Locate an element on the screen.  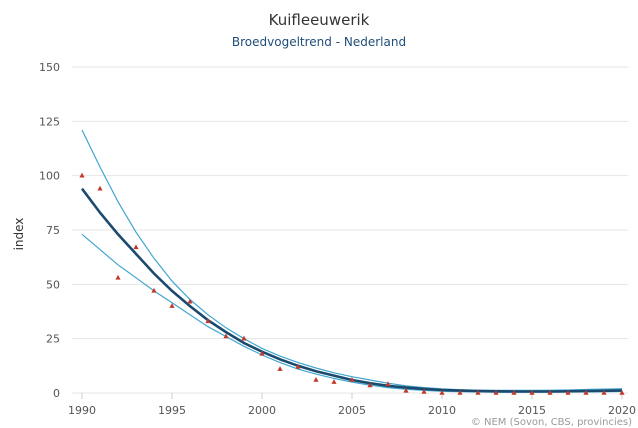
x-tick-label: 1995 is located at coordinates (172, 410).